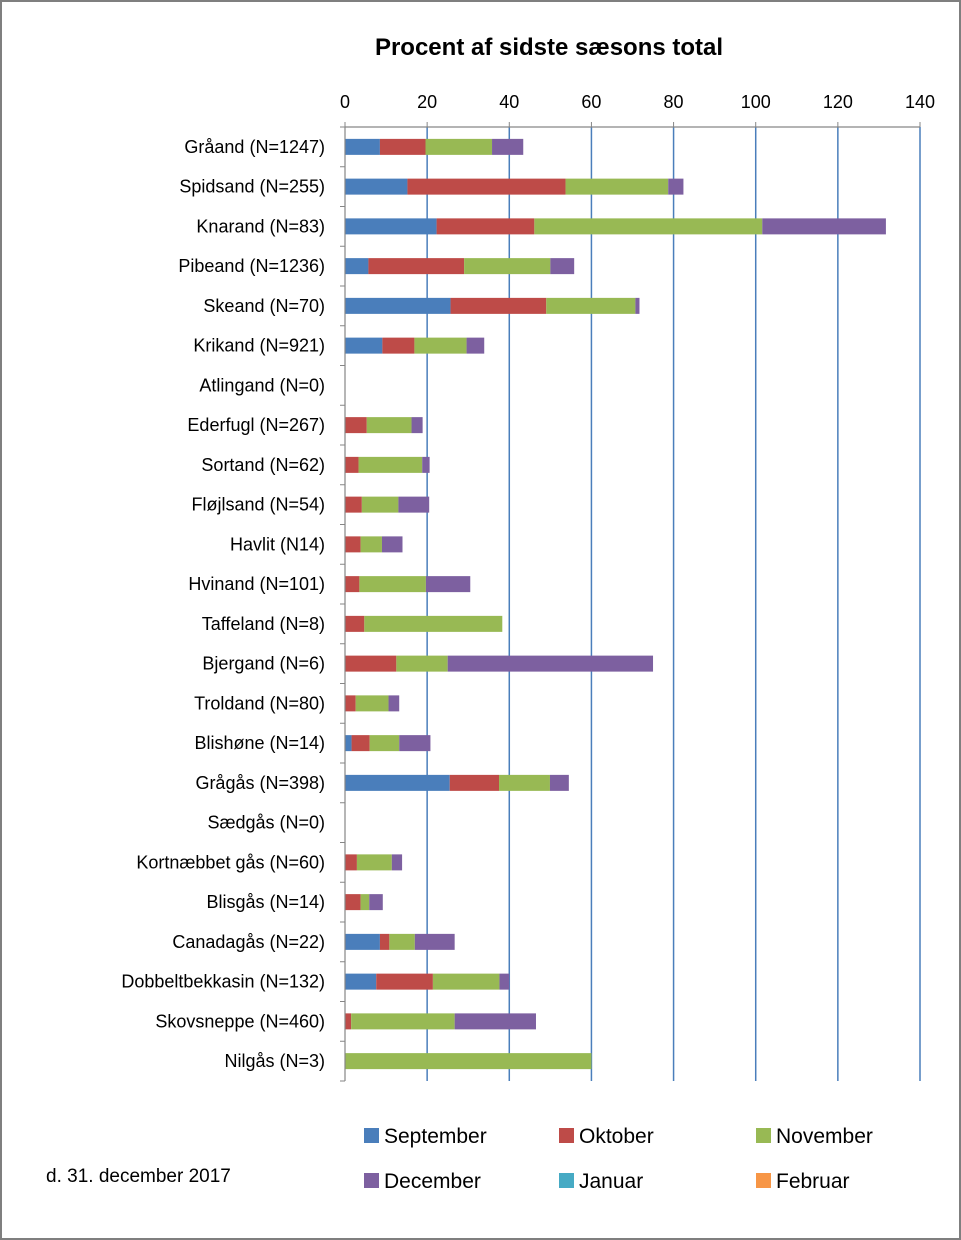 Image resolution: width=961 pixels, height=1240 pixels. I want to click on category-label: Grågås (N=398), so click(260, 783).